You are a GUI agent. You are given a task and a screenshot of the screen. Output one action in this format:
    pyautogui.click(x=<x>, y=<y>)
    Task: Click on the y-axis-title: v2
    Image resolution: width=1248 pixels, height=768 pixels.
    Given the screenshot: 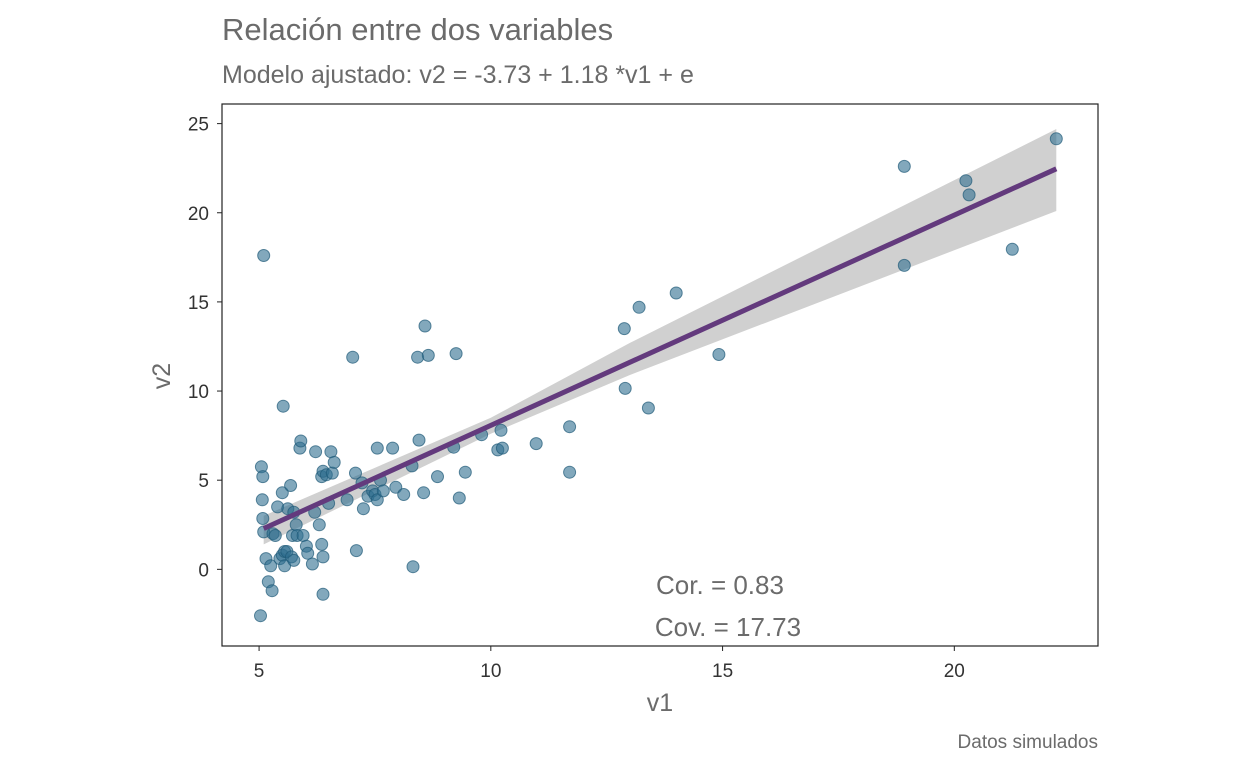 What is the action you would take?
    pyautogui.click(x=162, y=376)
    